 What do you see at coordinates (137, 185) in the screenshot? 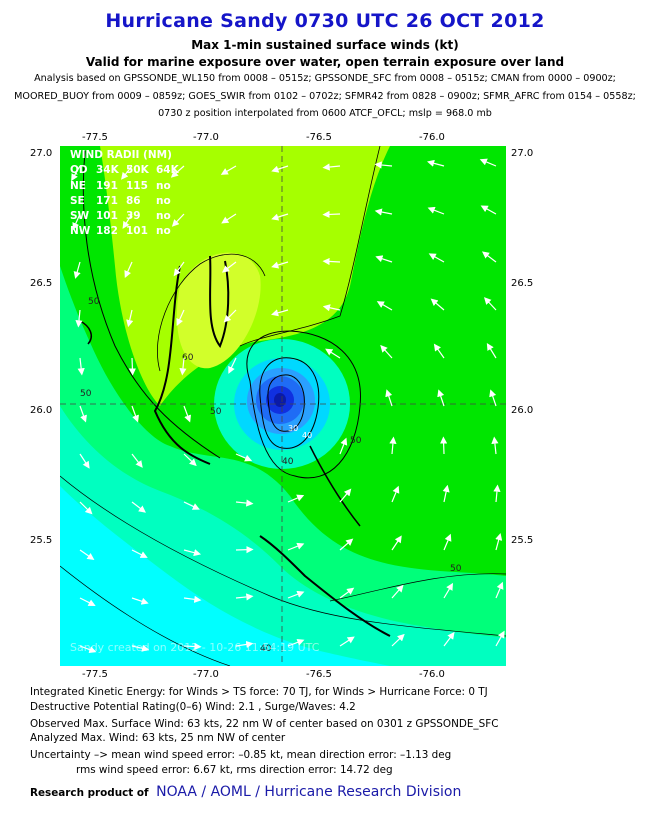
I see `radii-cell: 115` at bounding box center [137, 185].